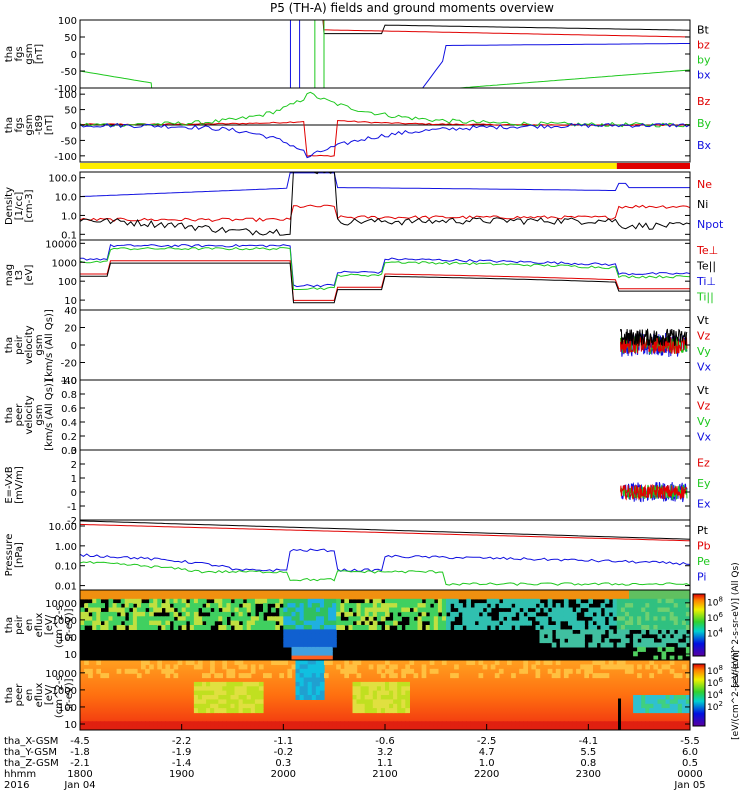 Image resolution: width=750 pixels, height=800 pixels. I want to click on y-tick-label: 0.10, so click(66, 567).